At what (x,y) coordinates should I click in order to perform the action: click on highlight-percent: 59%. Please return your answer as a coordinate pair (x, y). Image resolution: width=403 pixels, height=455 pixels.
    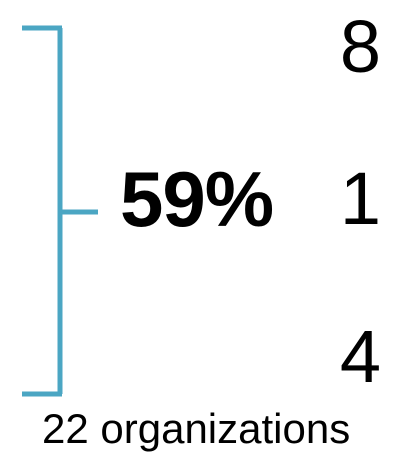
    Looking at the image, I should click on (197, 199).